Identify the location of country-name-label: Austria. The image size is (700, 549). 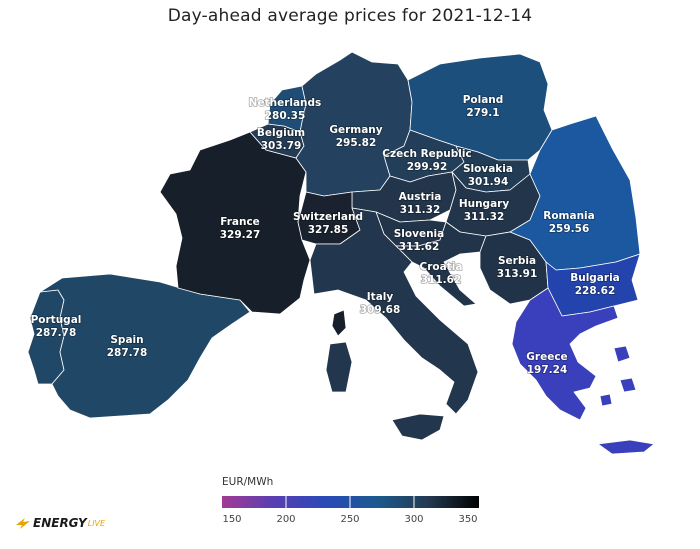
(420, 197).